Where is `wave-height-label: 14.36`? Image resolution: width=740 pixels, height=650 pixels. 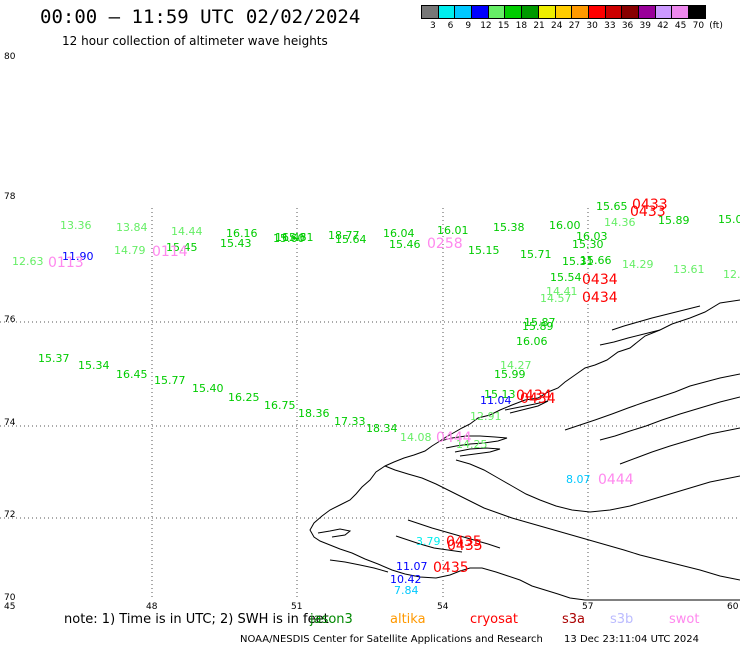
wave-height-label: 14.36 is located at coordinates (620, 222).